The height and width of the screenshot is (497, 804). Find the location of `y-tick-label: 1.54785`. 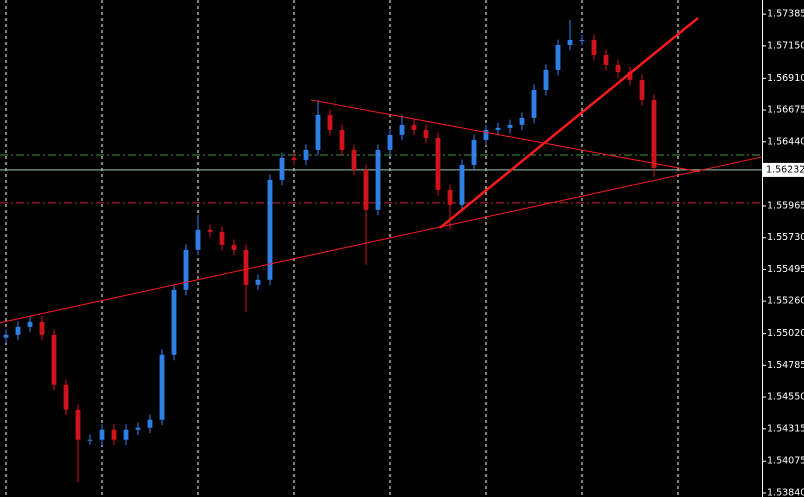

y-tick-label: 1.54785 is located at coordinates (785, 365).